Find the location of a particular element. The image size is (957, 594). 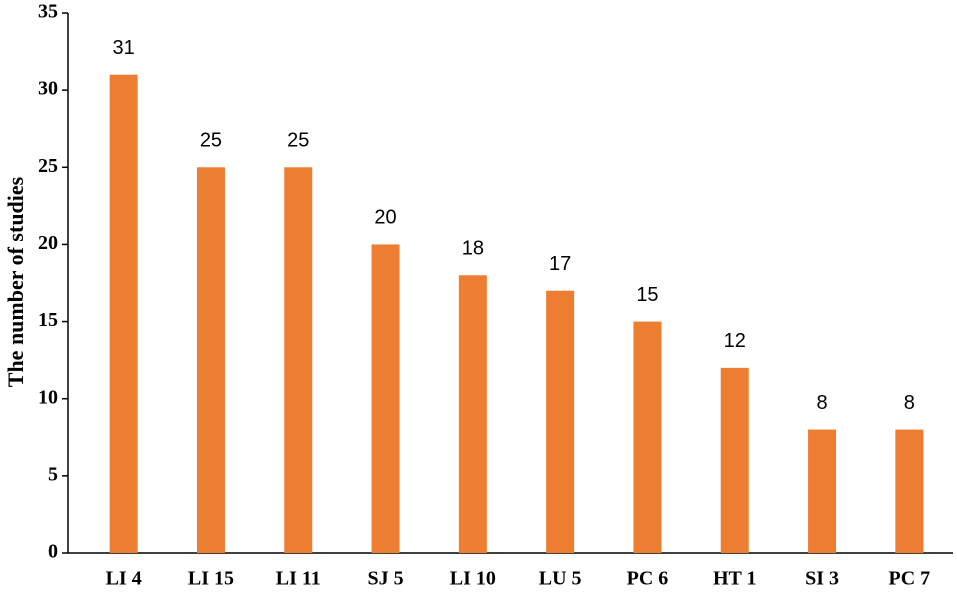

x-tick-label: LI 15 is located at coordinates (211, 579).